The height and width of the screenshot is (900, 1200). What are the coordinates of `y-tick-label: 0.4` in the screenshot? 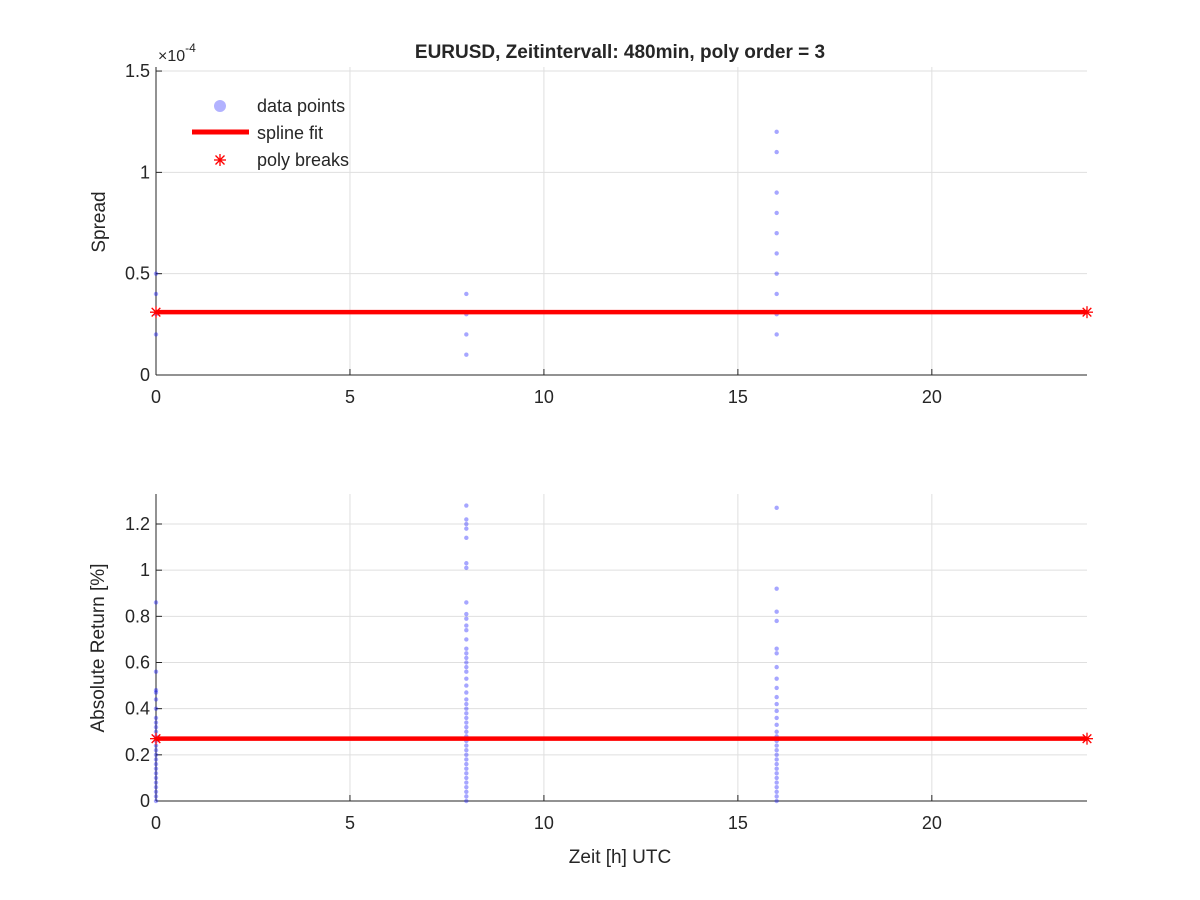 It's located at (137, 709).